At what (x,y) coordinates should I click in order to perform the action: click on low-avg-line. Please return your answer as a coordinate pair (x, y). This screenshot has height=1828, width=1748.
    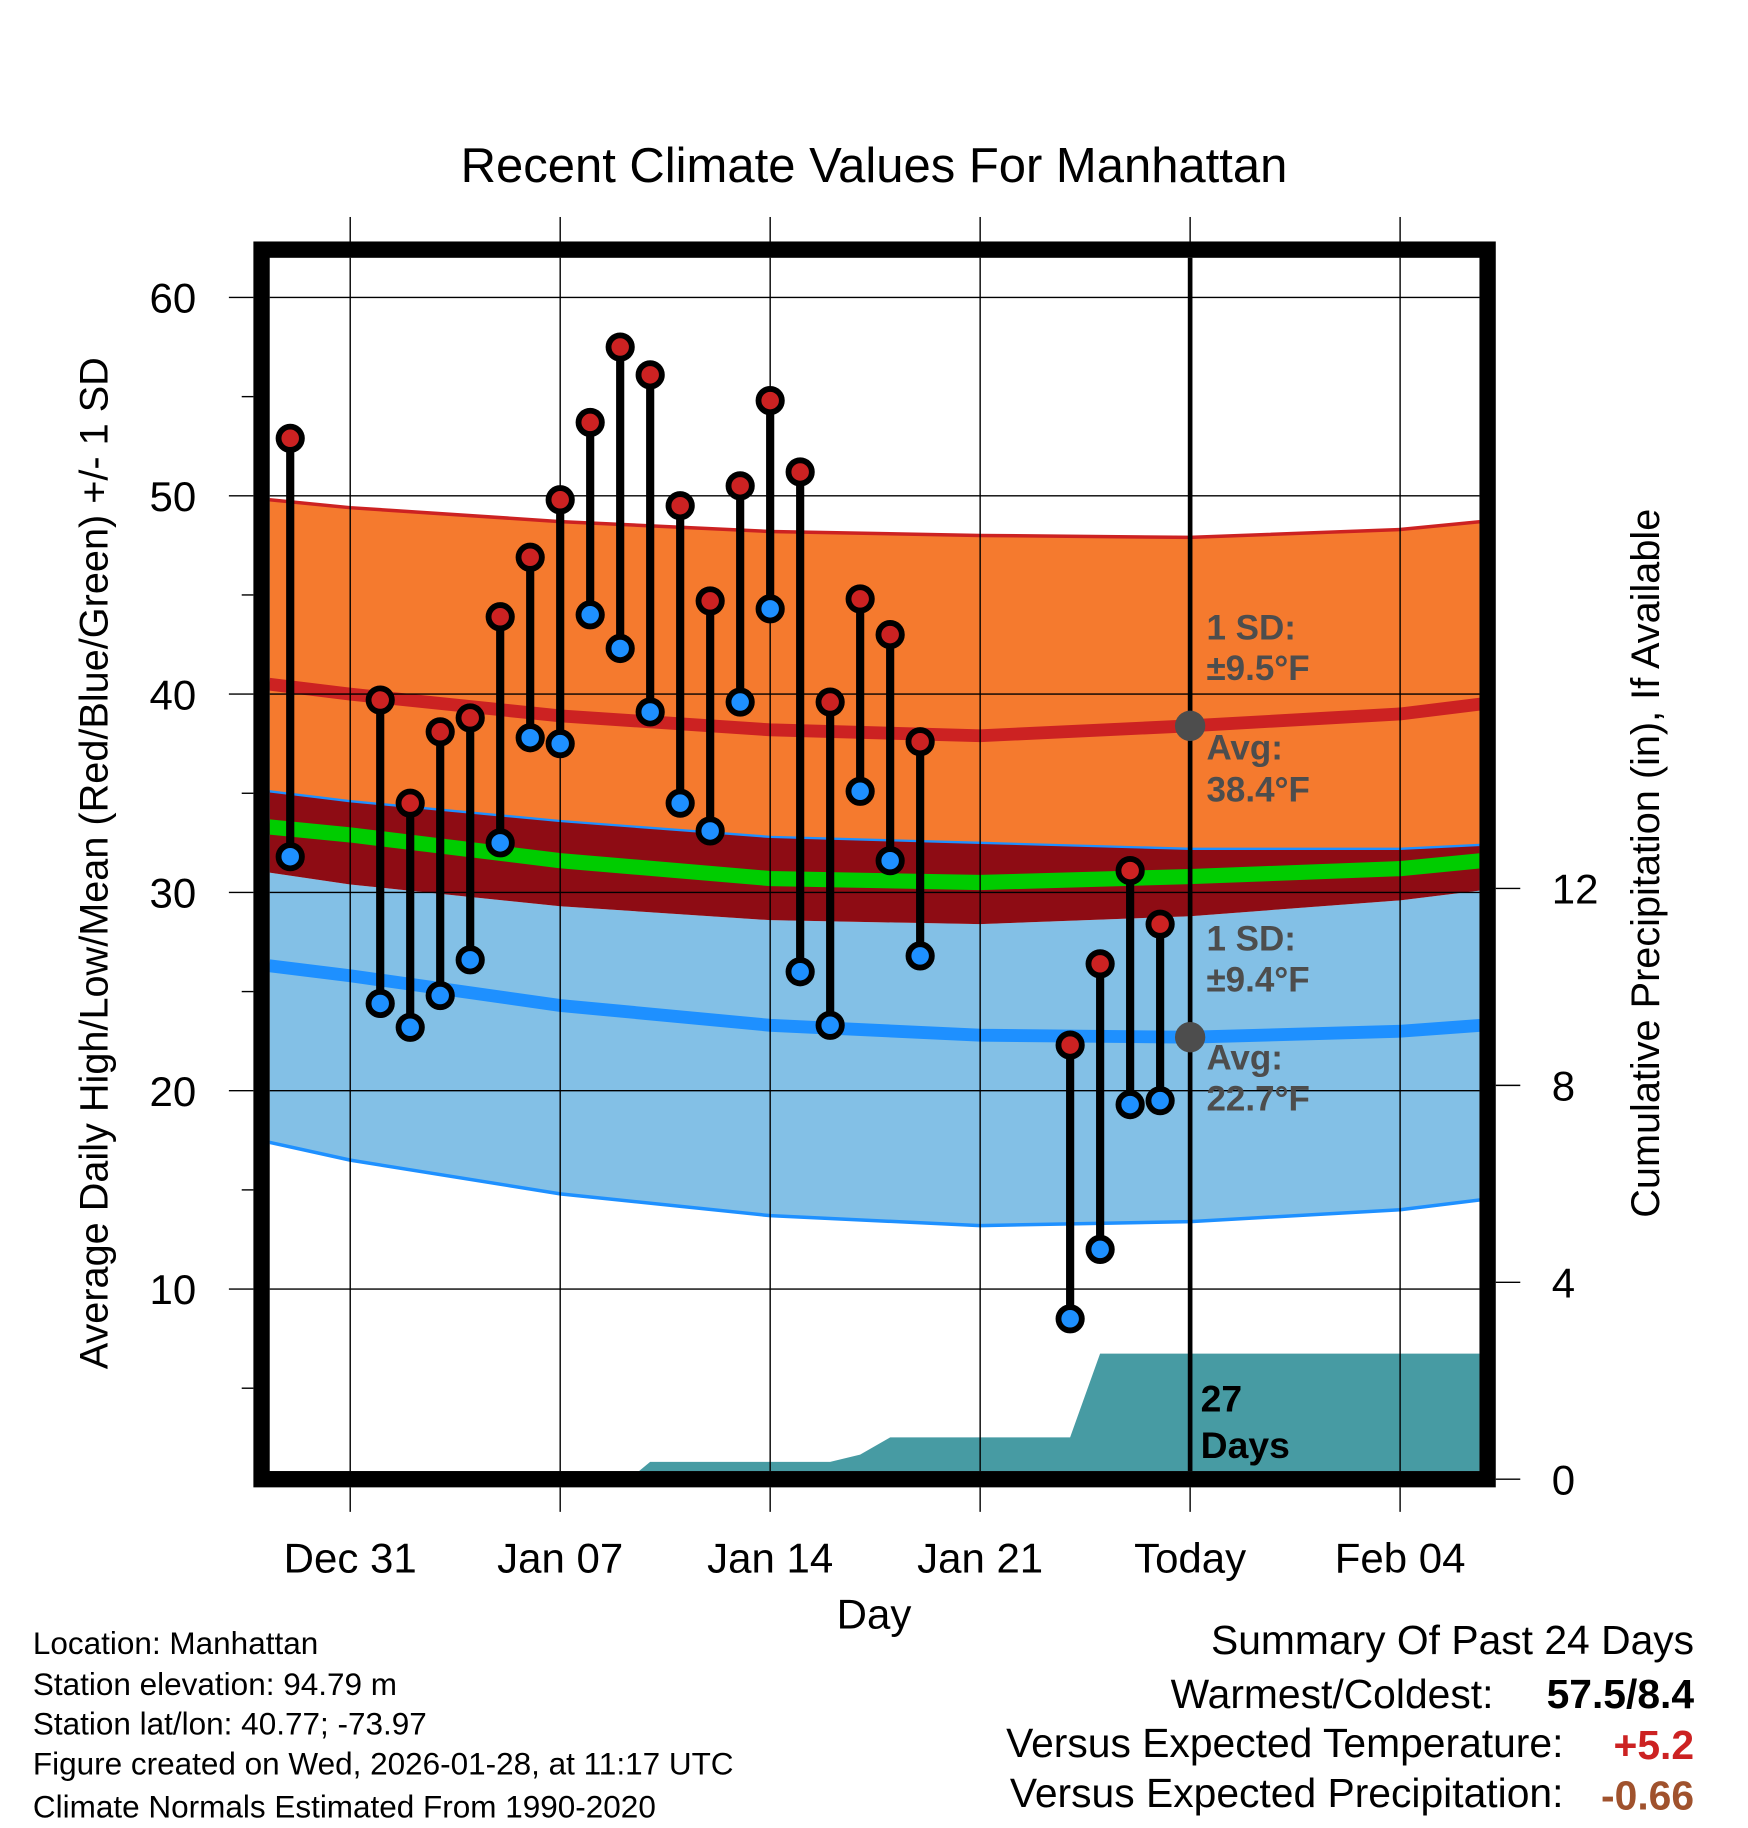
    Looking at the image, I should click on (874, 1001).